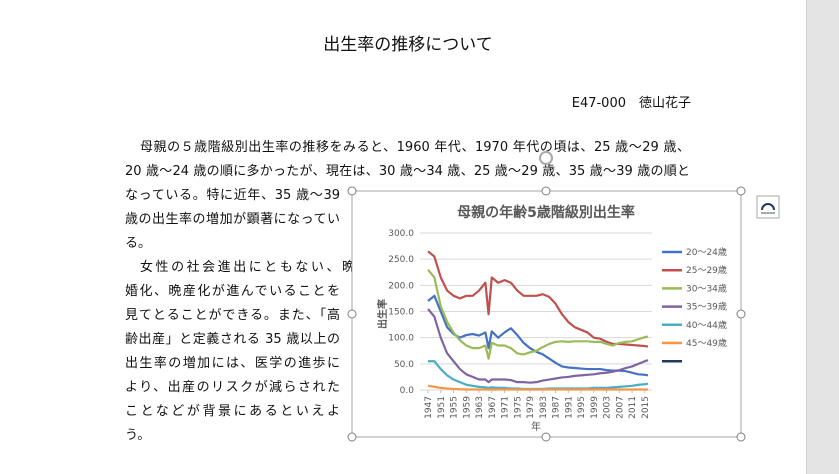 The width and height of the screenshot is (839, 474). I want to click on text-line: 婚化、晩産化が進んでいることを, so click(232, 291).